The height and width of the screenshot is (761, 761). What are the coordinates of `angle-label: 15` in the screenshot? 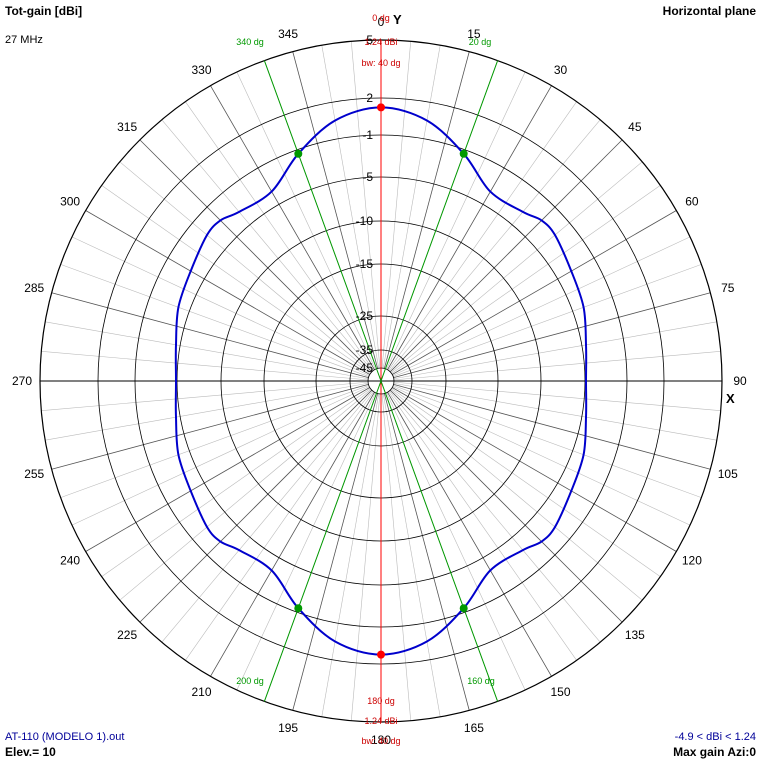 It's located at (474, 34).